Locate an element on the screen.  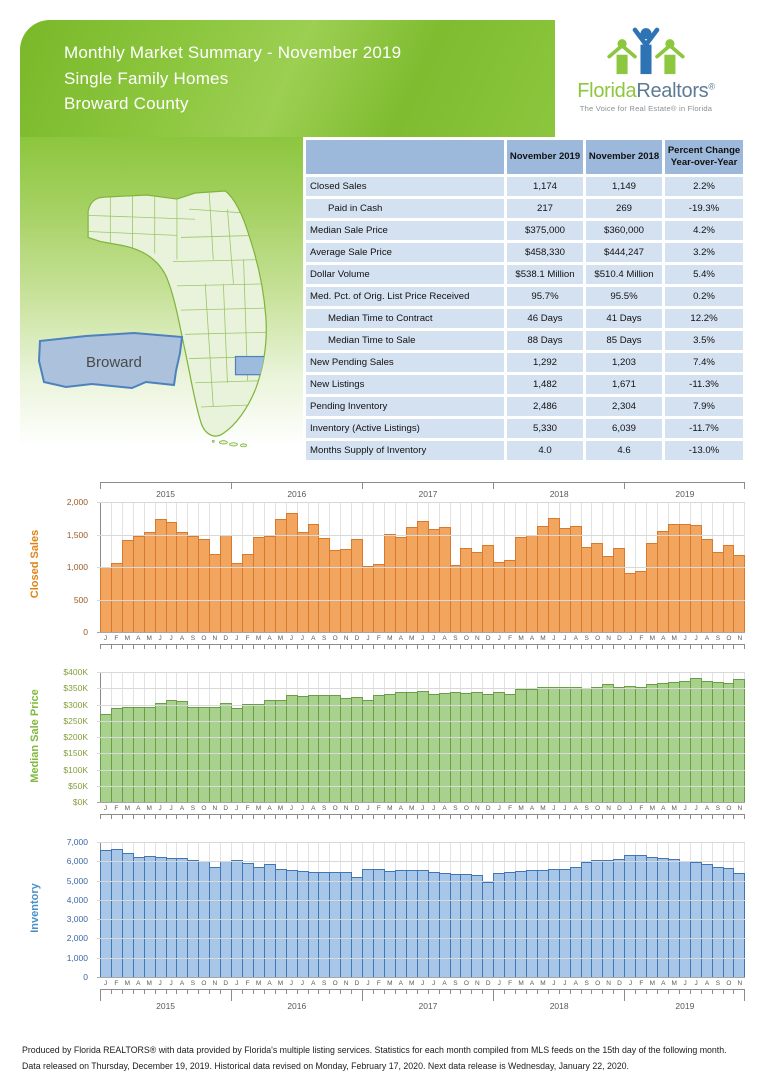
brand-wordmark: FloridaRealtors® is located at coordinates (646, 91).